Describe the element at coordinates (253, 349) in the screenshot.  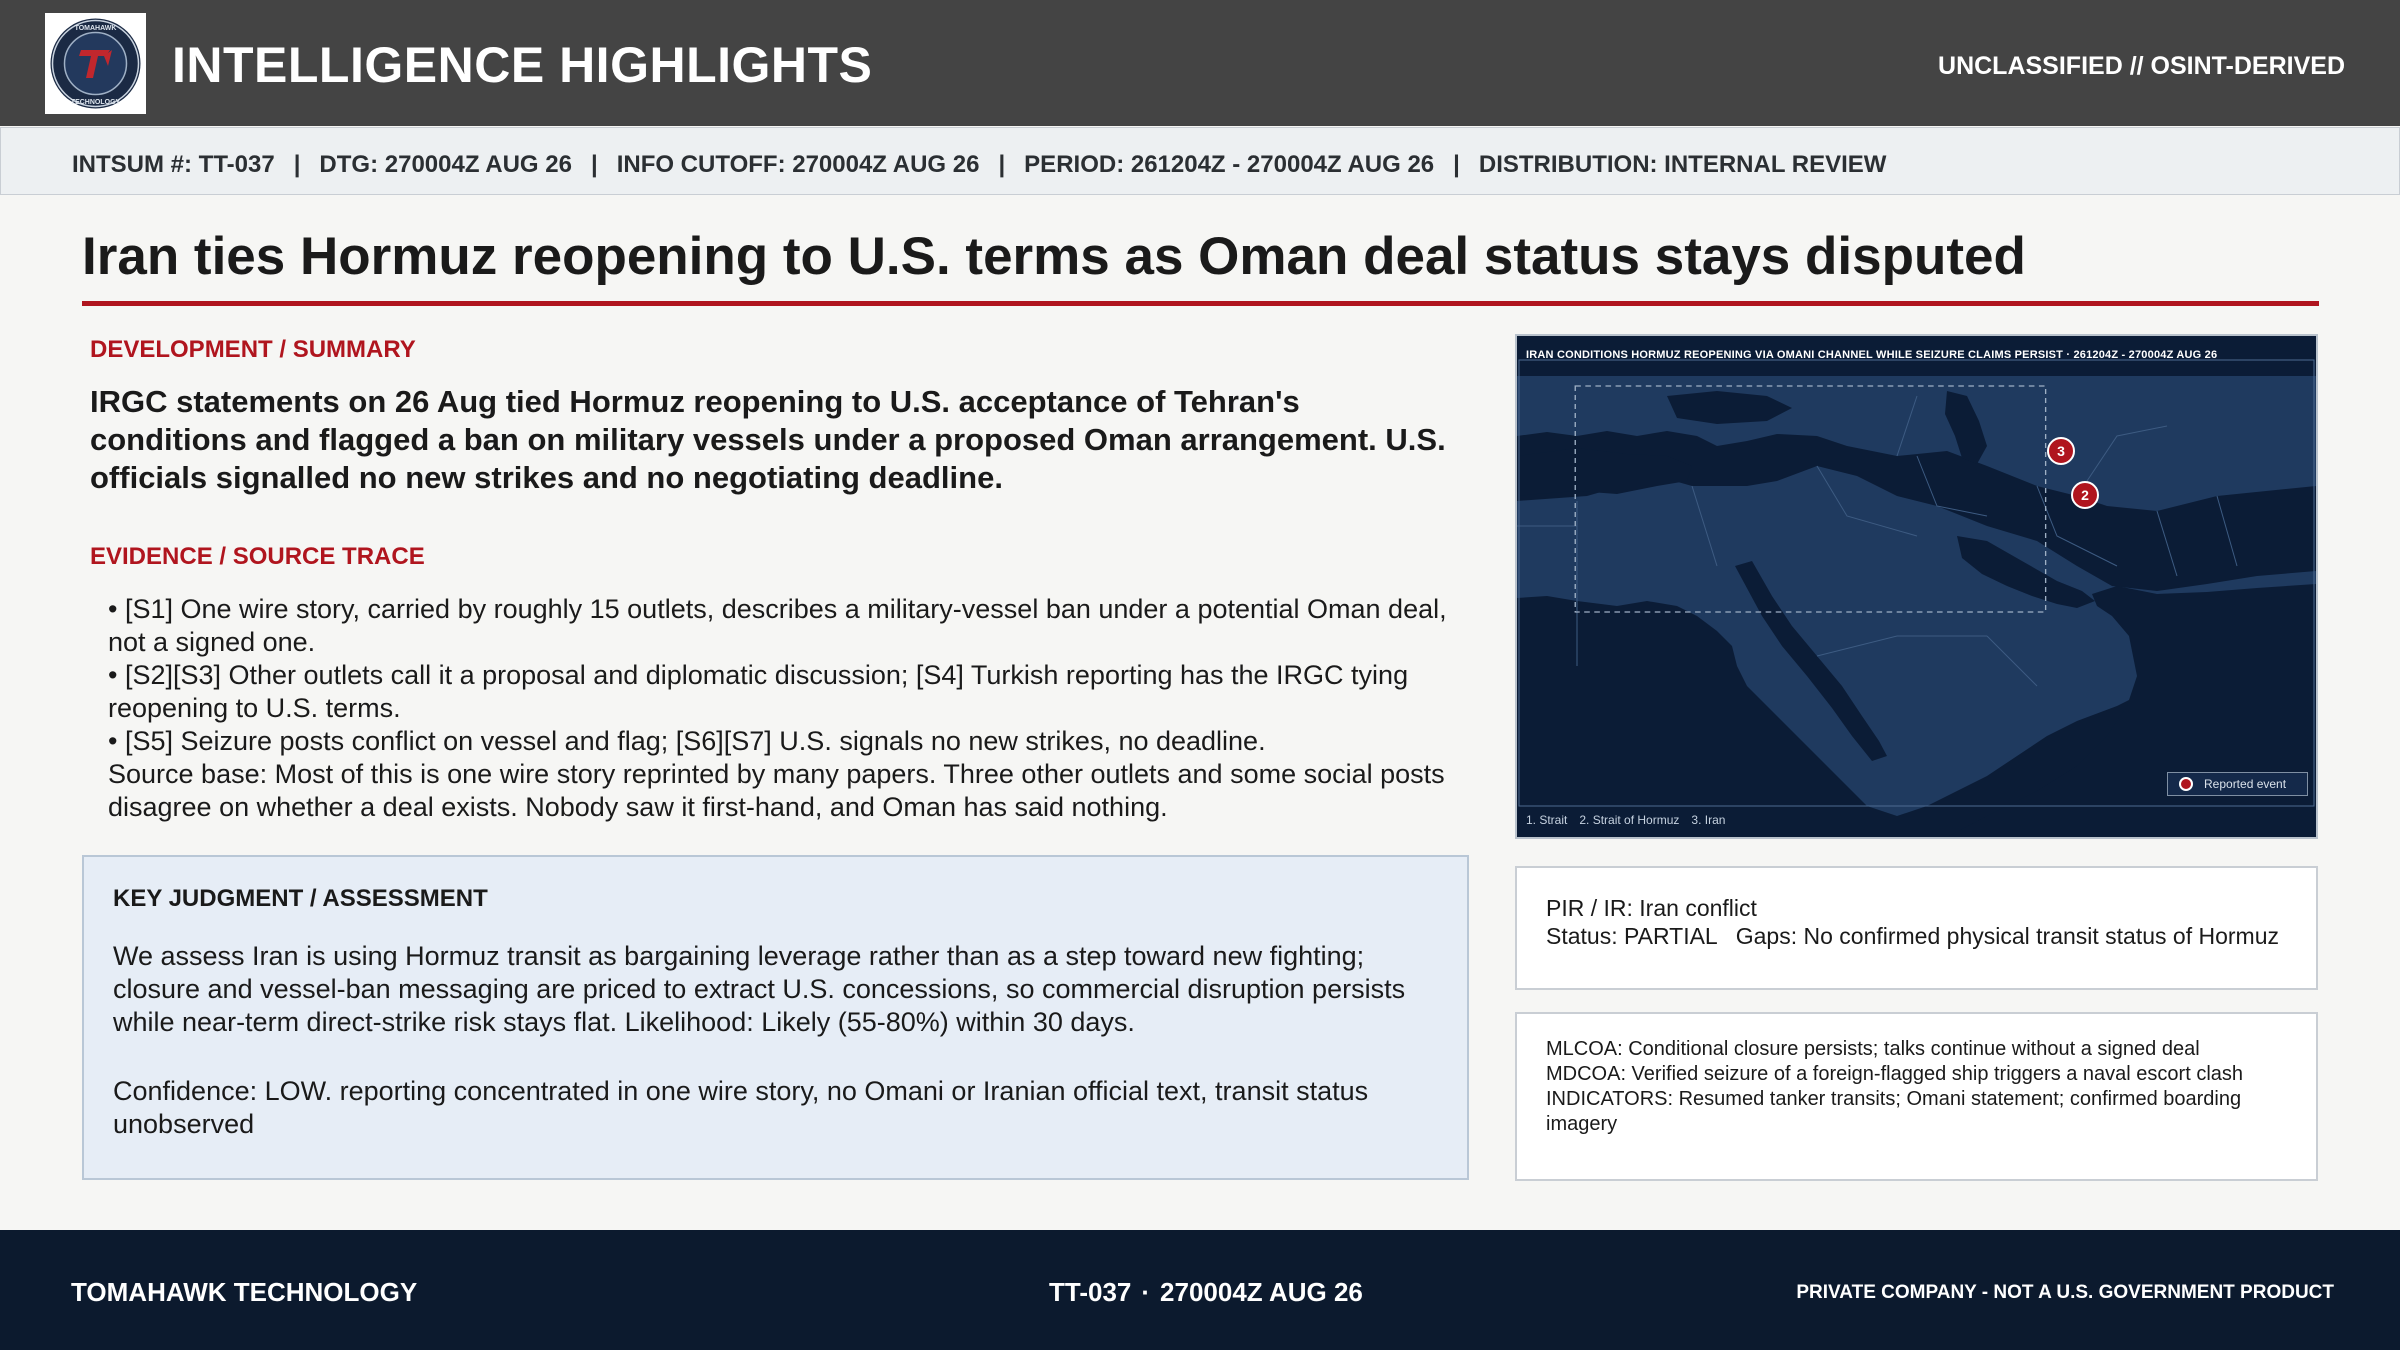
I see `development-label: DEVELOPMENT / SUMMARY` at that location.